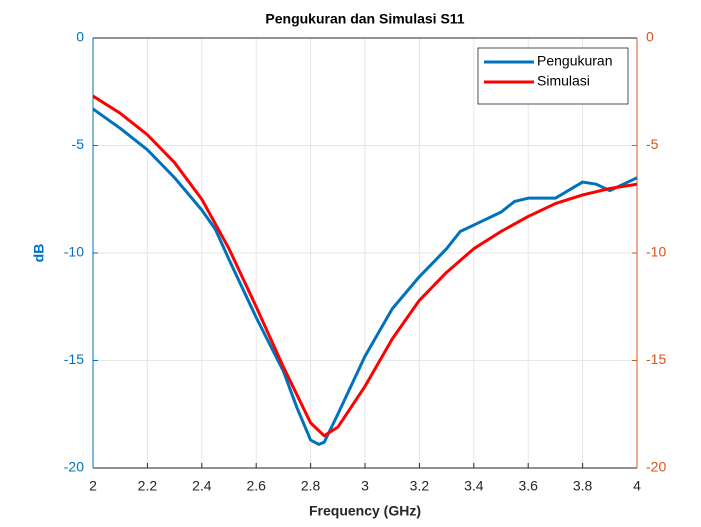 The height and width of the screenshot is (527, 701). Describe the element at coordinates (583, 486) in the screenshot. I see `x-tick-label: 3.8` at that location.